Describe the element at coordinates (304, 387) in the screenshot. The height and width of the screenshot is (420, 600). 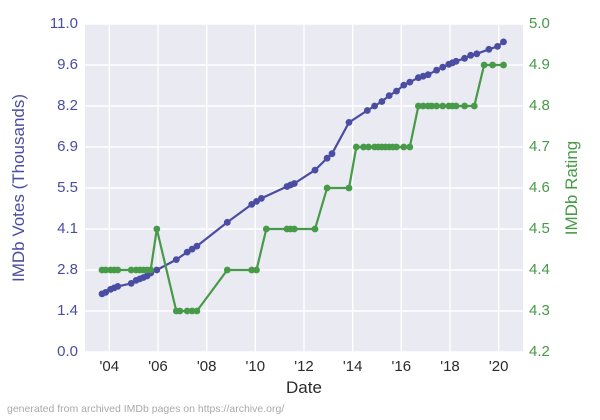
I see `x-axis-label-date: Date` at that location.